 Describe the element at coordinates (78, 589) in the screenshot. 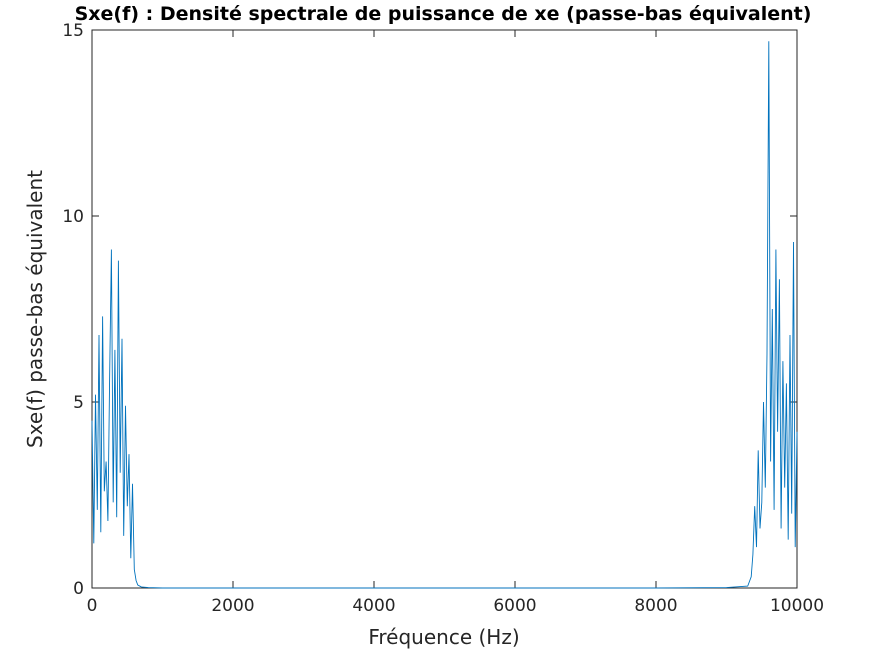

I see `y-tick-label: 0` at that location.